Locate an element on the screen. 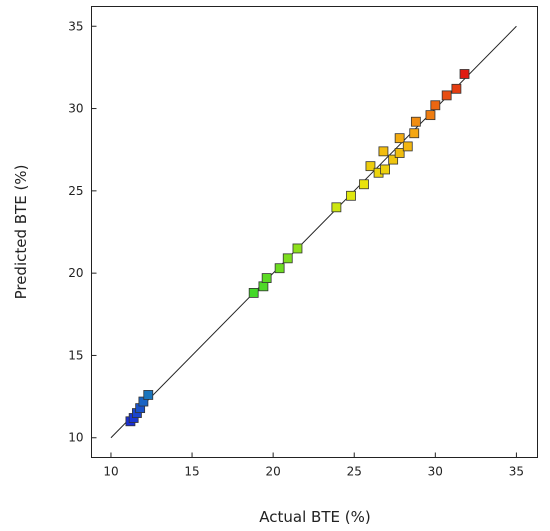 The width and height of the screenshot is (550, 531). x-tick-label: 35 is located at coordinates (516, 472).